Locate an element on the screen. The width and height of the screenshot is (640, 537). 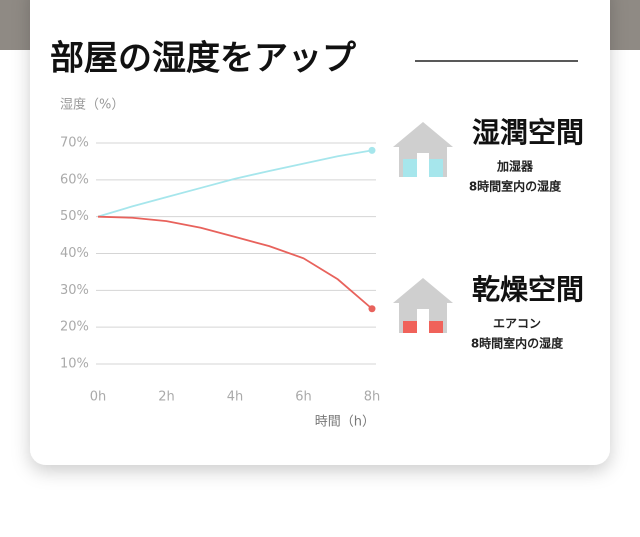
x-tick-label: 0h is located at coordinates (98, 397).